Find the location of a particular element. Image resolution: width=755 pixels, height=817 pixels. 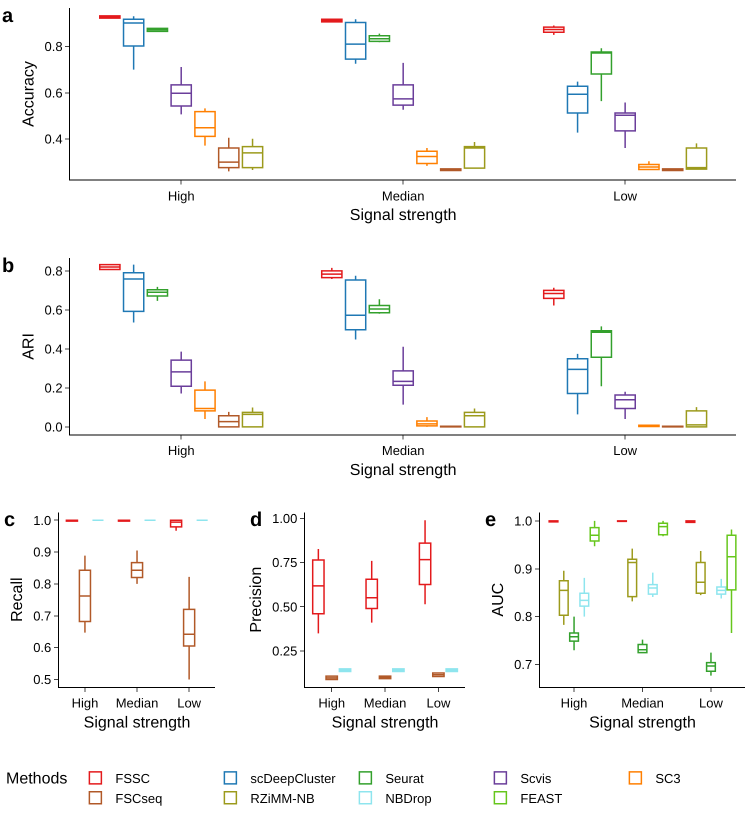

legend-label: NBDrop is located at coordinates (408, 798).